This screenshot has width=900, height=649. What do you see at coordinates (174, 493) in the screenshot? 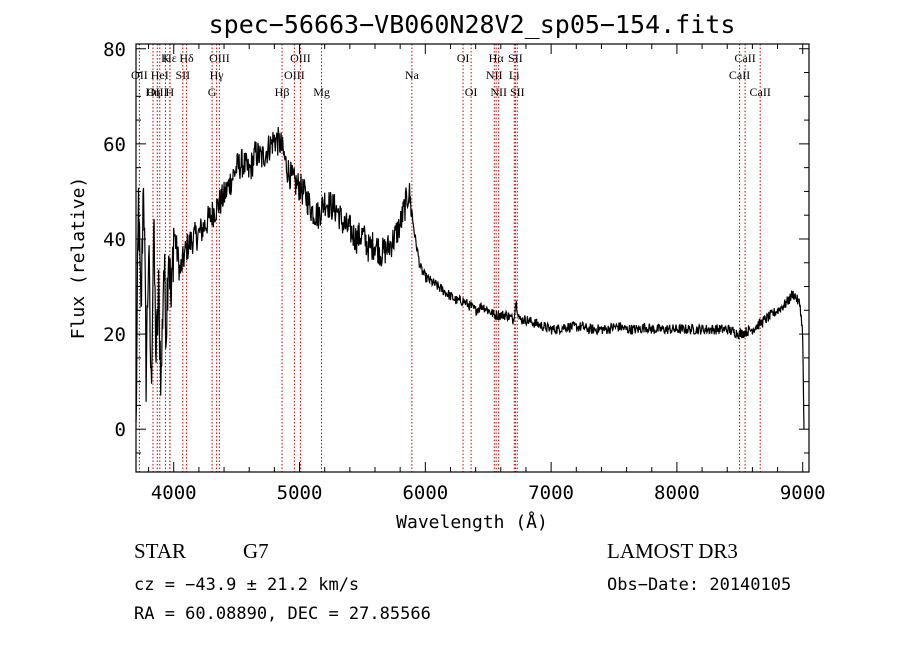
I see `x-tick-label: 4000` at bounding box center [174, 493].